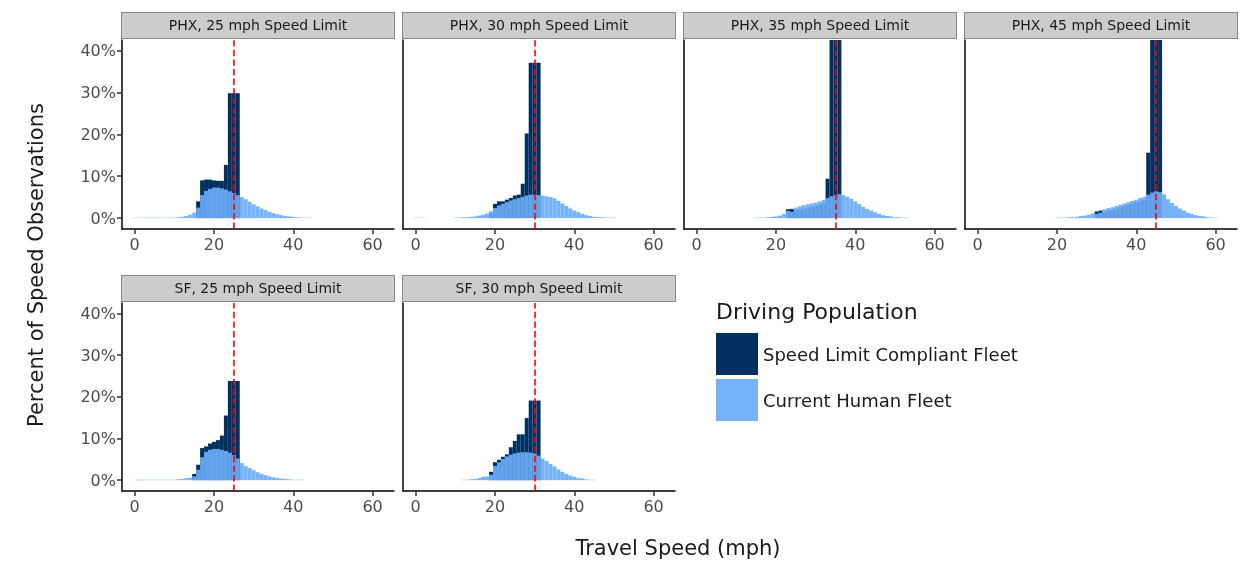  Describe the element at coordinates (539, 25) in the screenshot. I see `chart-title: PHX, 30 mph Speed Limit` at that location.